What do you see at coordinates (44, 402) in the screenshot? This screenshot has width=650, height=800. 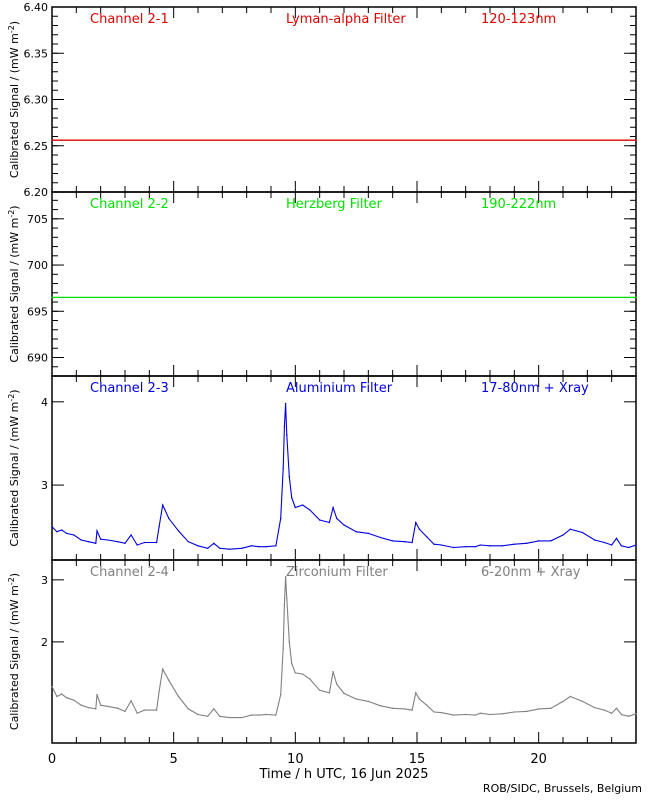 I see `y-tick-label: 4` at bounding box center [44, 402].